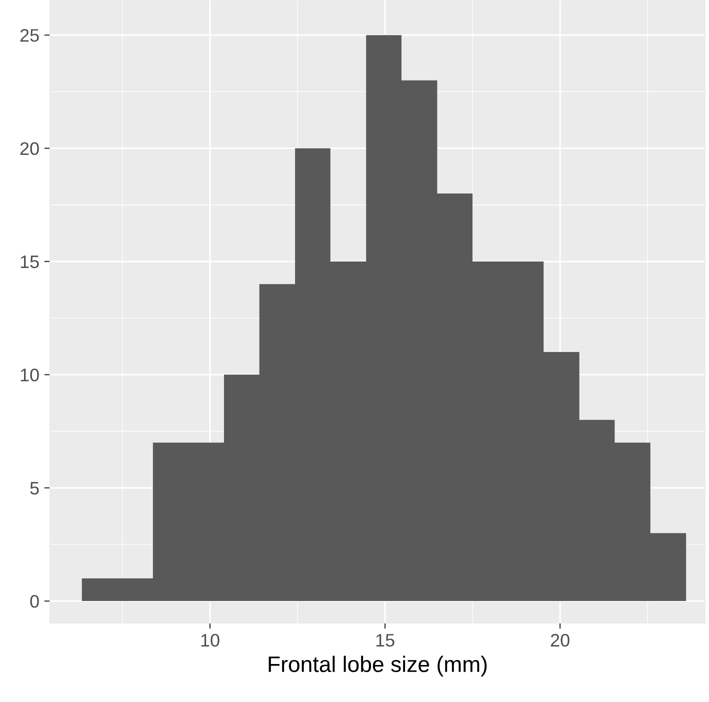 The image size is (709, 702). Describe the element at coordinates (29, 35) in the screenshot. I see `y-tick-label: 25` at that location.